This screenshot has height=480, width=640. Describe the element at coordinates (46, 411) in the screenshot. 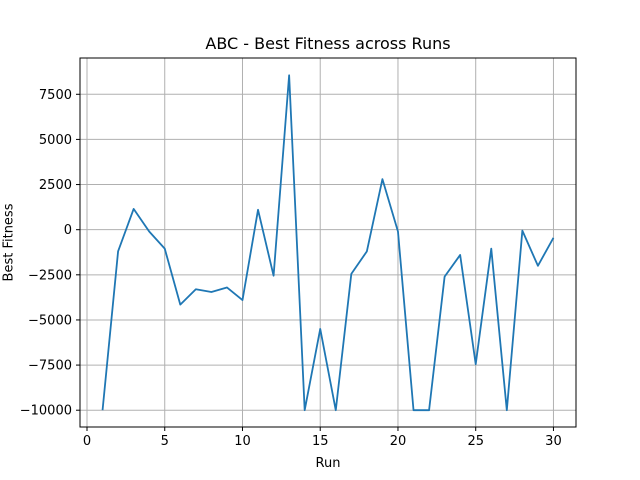

I see `y-tick-label: −10000` at that location.